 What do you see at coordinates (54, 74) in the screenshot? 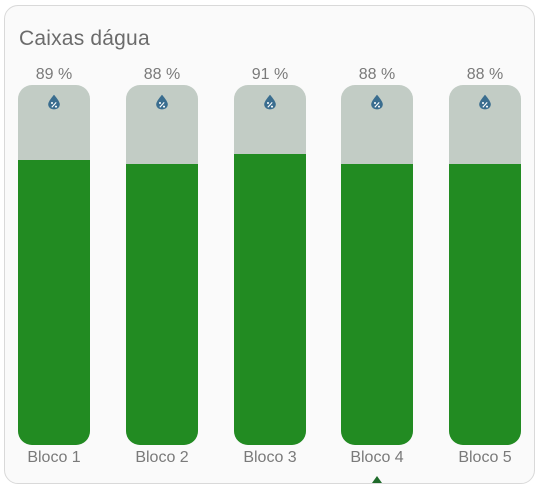
I see `tank-percent-text: 89 %` at bounding box center [54, 74].